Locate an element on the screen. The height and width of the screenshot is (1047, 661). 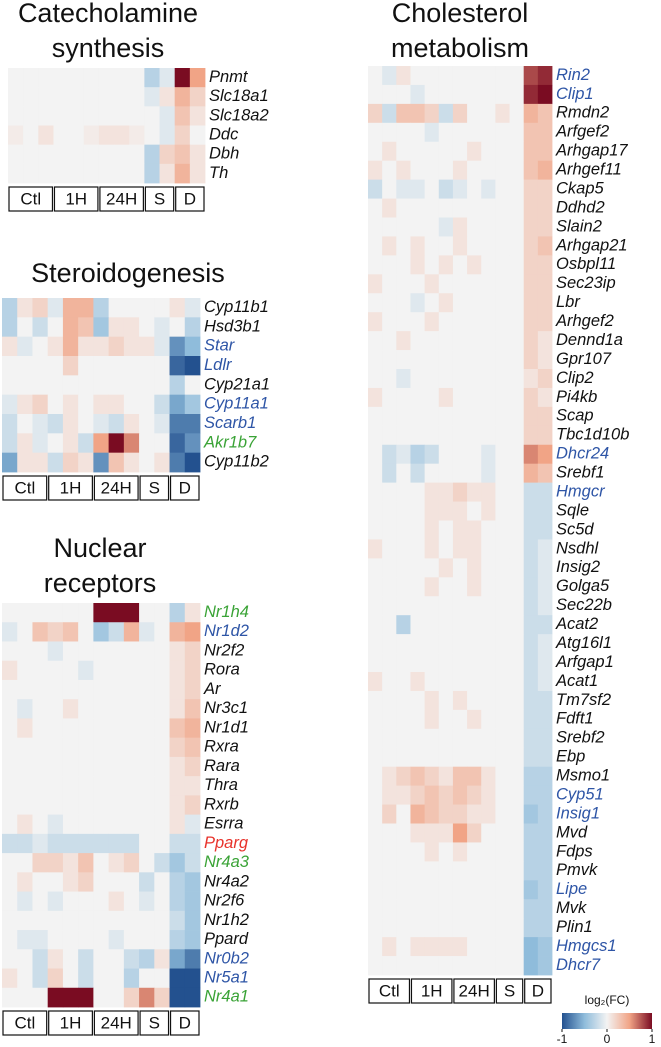
row-label: Akr1b7 is located at coordinates (230, 442).